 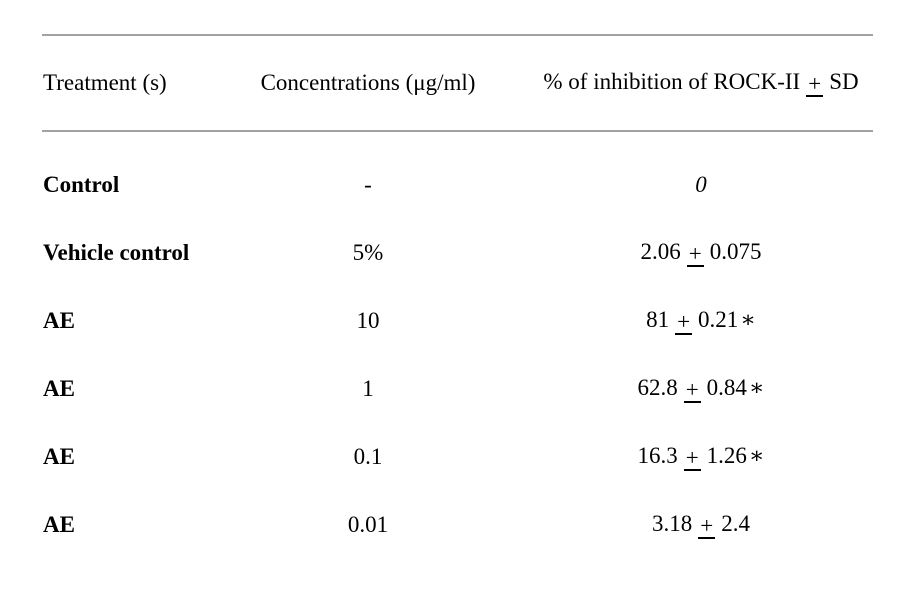 What do you see at coordinates (368, 82) in the screenshot?
I see `column-header-concentrations: Concentrations (μg/ml)` at bounding box center [368, 82].